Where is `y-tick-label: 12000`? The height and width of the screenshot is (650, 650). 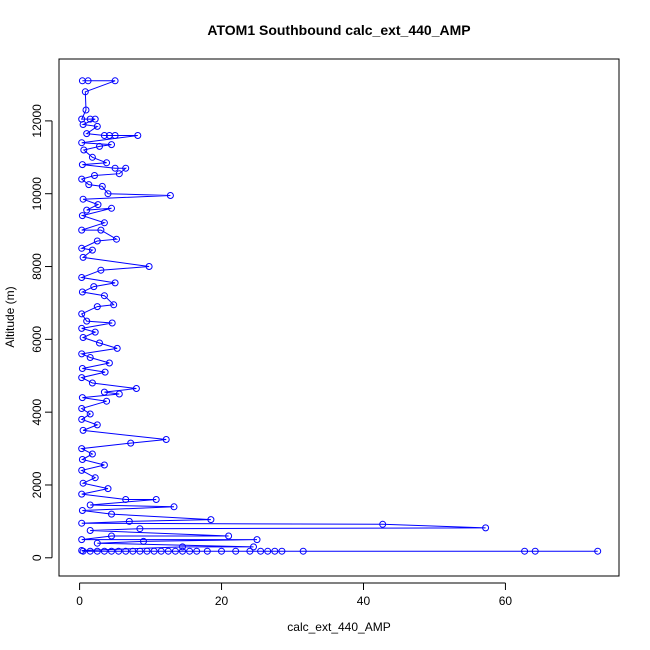 y-tick-label: 12000 is located at coordinates (37, 121).